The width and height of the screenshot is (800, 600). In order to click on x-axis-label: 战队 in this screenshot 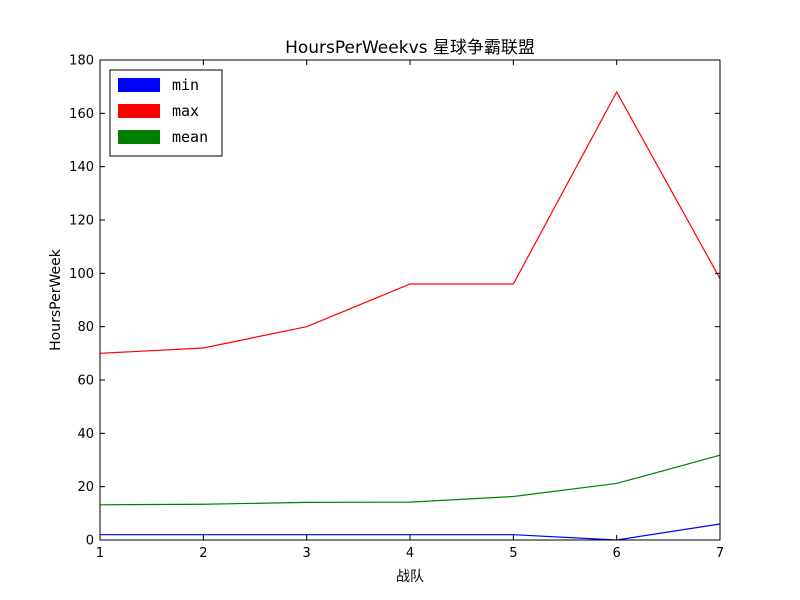, I will do `click(410, 577)`.